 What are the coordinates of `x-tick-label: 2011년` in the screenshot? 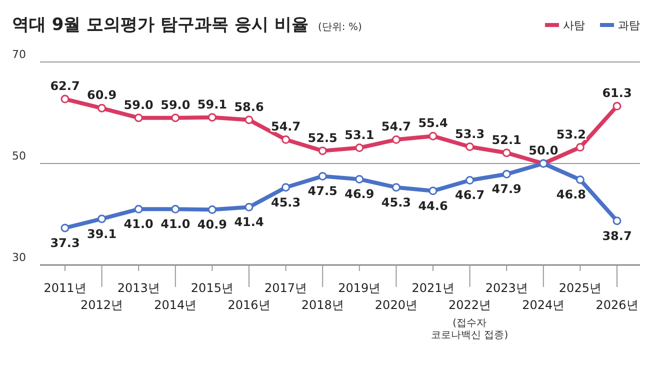 It's located at (65, 288).